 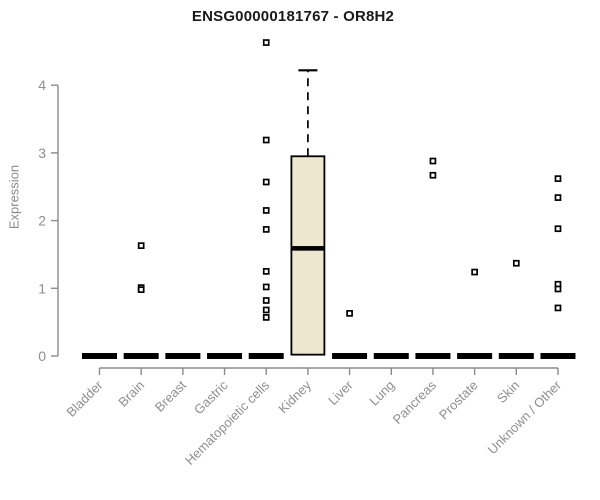 What do you see at coordinates (415, 402) in the screenshot?
I see `x-tick-label: Pancreas` at bounding box center [415, 402].